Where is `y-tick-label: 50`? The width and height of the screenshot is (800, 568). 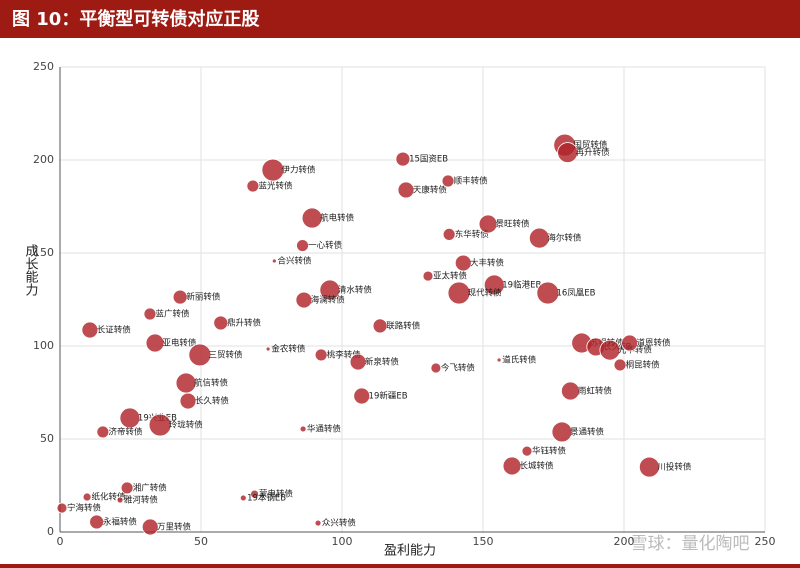
y-tick-label: 50 is located at coordinates (47, 438).